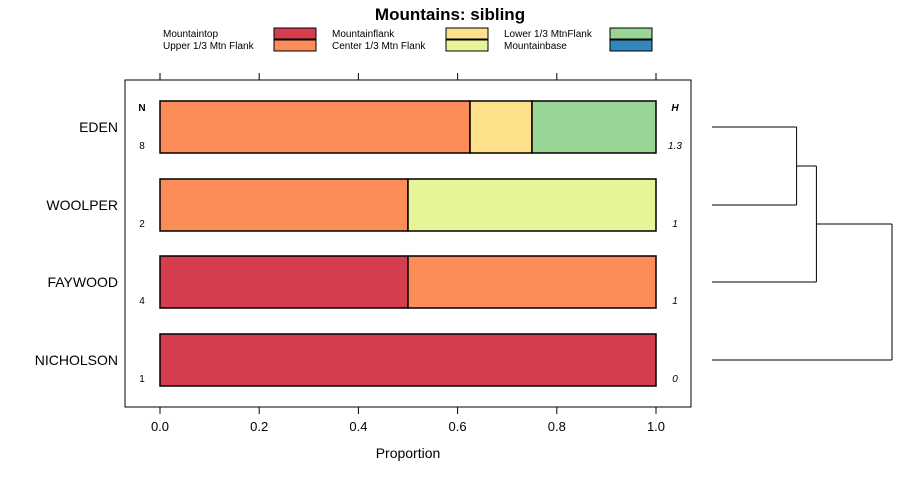  I want to click on n-value-nicholson: 1, so click(142, 379).